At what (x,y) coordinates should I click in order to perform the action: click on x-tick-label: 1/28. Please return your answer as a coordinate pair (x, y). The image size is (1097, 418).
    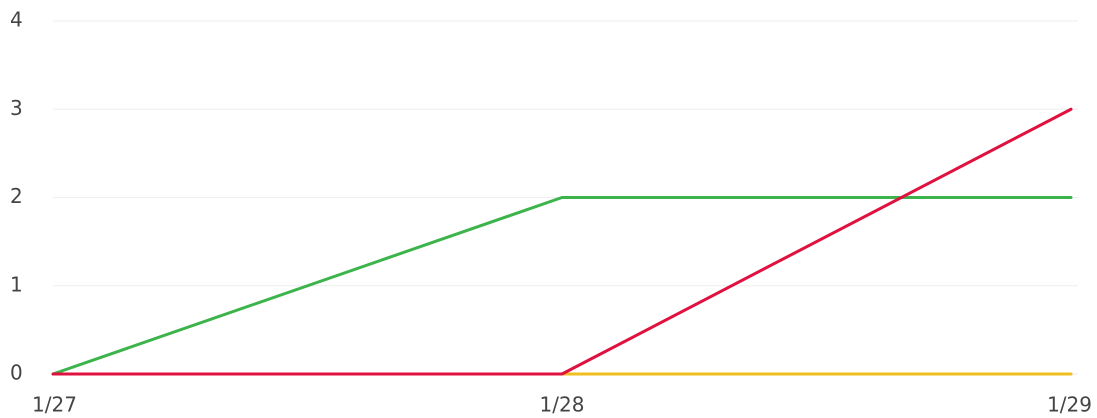
    Looking at the image, I should click on (562, 405).